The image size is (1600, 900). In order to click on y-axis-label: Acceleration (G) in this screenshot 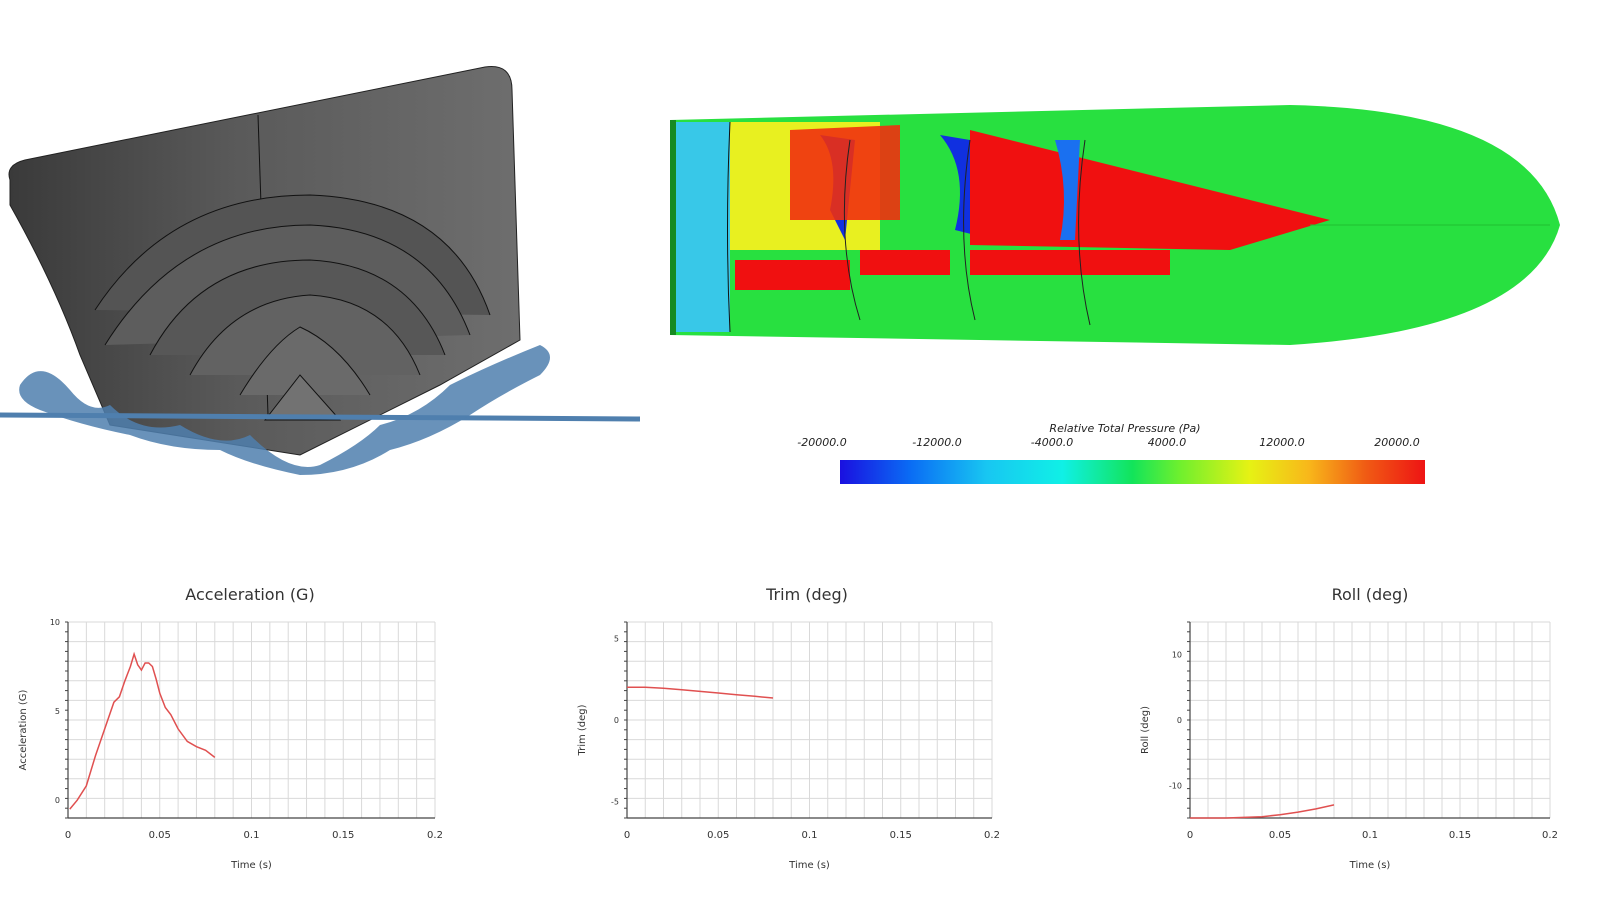, I will do `click(23, 729)`.